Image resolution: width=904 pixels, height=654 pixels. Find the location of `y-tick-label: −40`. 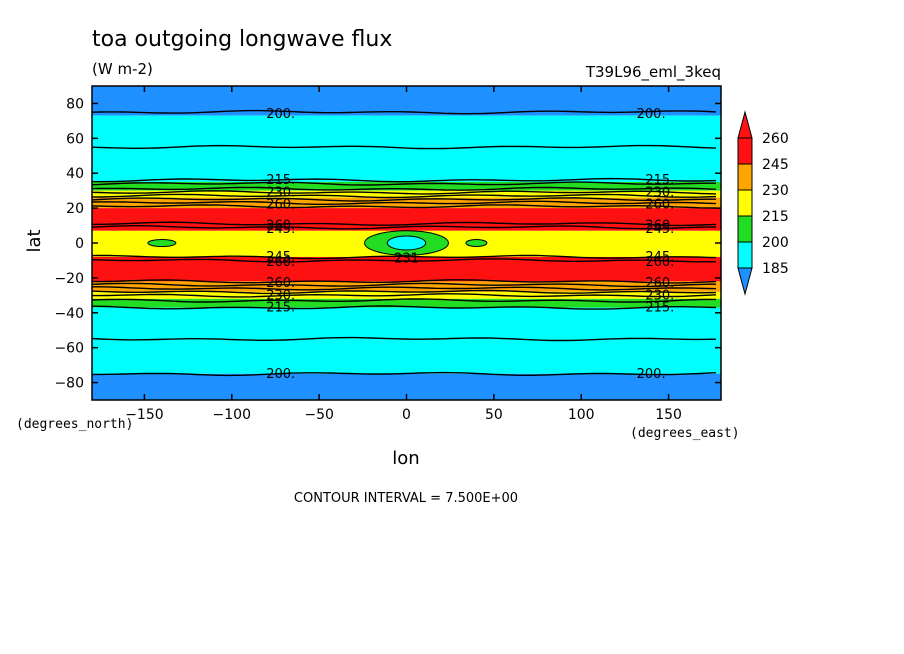

y-tick-label: −40 is located at coordinates (69, 314).